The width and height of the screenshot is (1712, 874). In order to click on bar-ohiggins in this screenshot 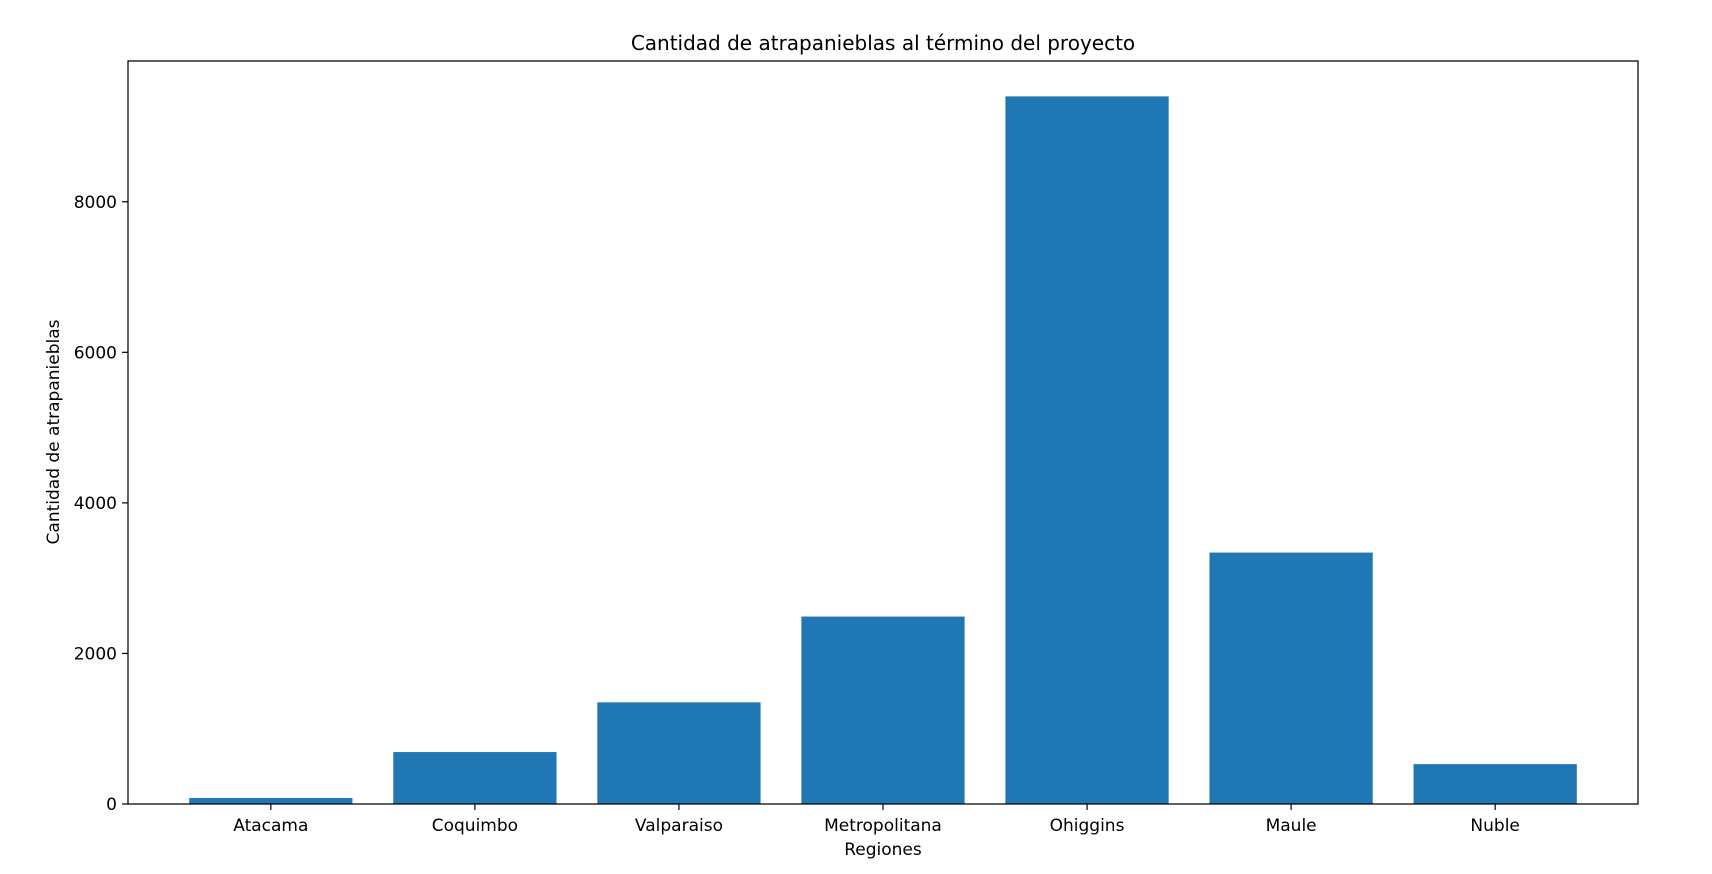, I will do `click(1087, 450)`.